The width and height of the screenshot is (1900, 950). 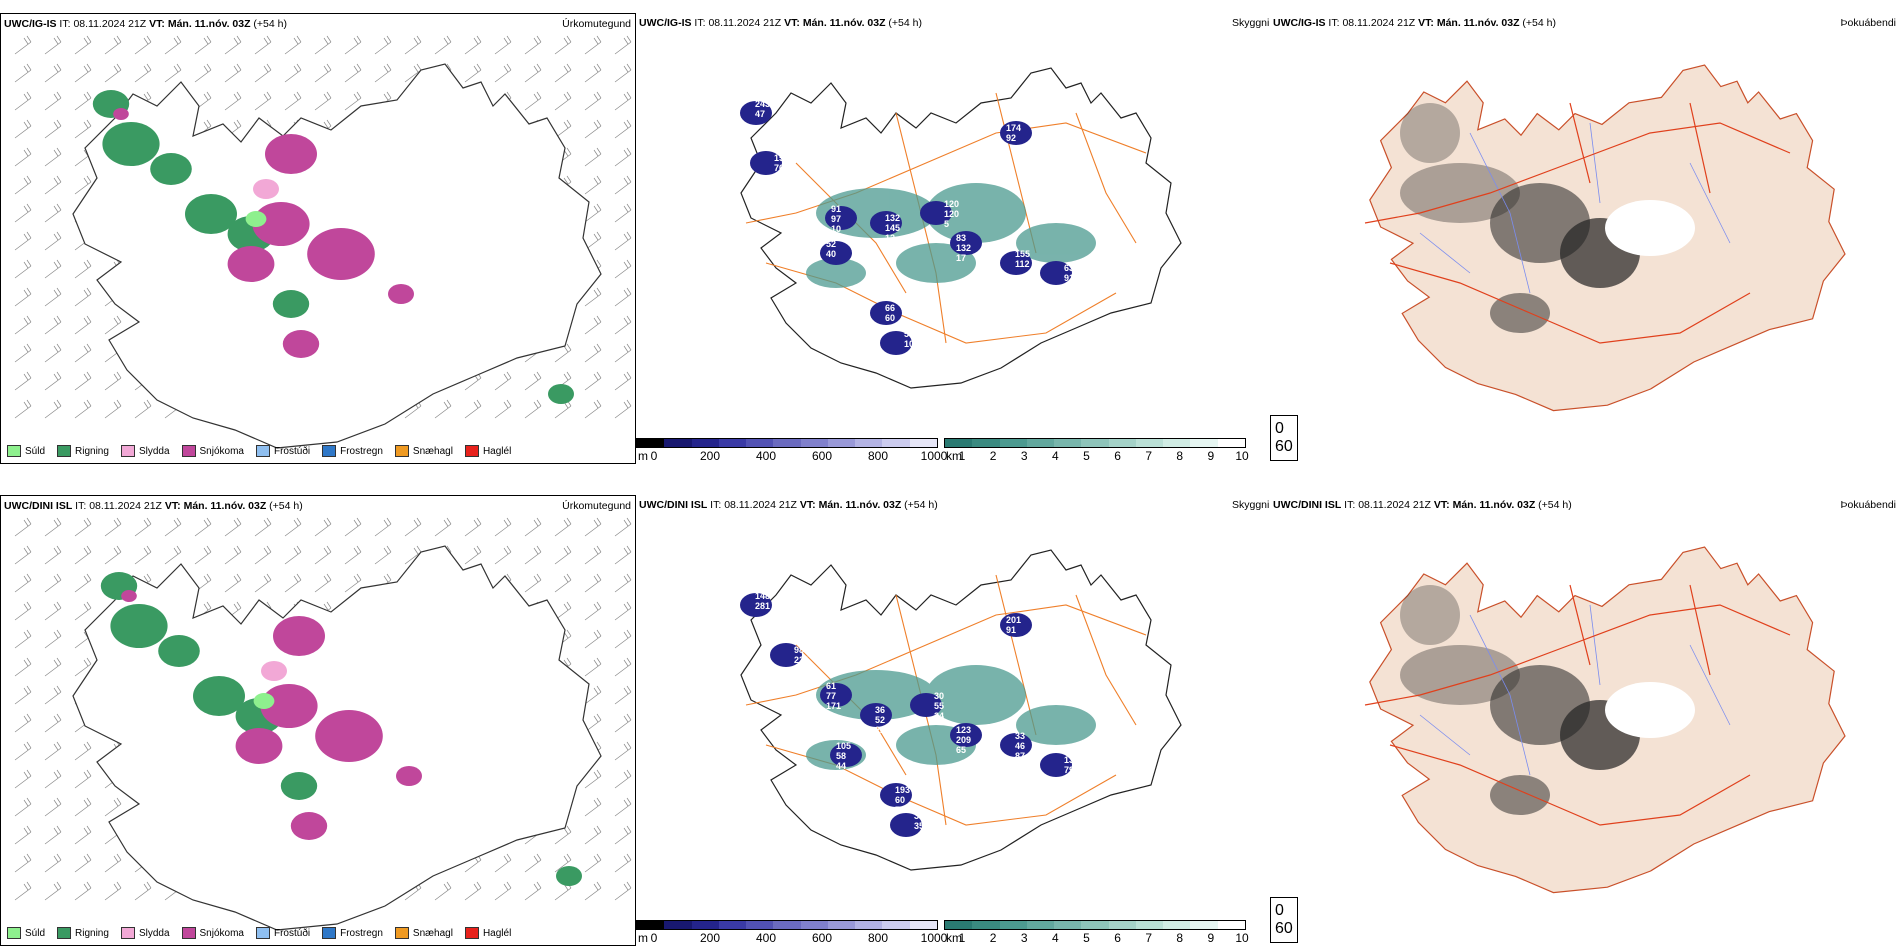 What do you see at coordinates (890, 308) in the screenshot?
I see `cloud-base-label: 66` at bounding box center [890, 308].